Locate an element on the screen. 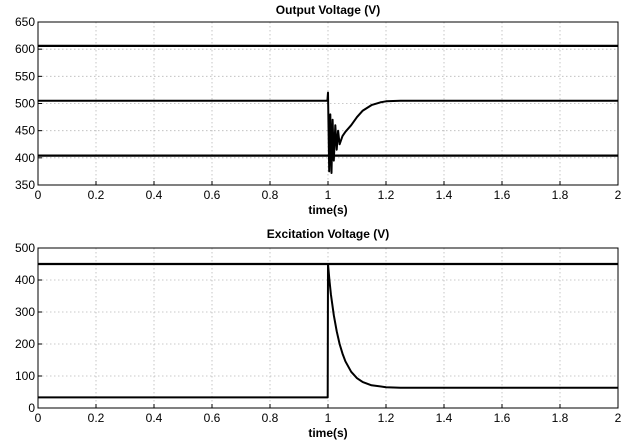  chart-title: Output Voltage (V) is located at coordinates (328, 10).